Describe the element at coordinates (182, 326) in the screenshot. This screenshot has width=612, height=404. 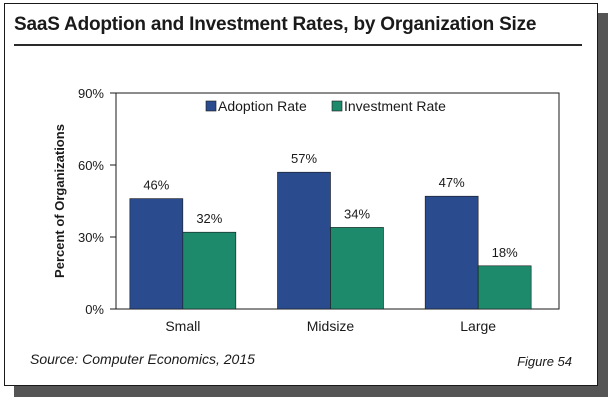
I see `x-tick-label: Small` at that location.